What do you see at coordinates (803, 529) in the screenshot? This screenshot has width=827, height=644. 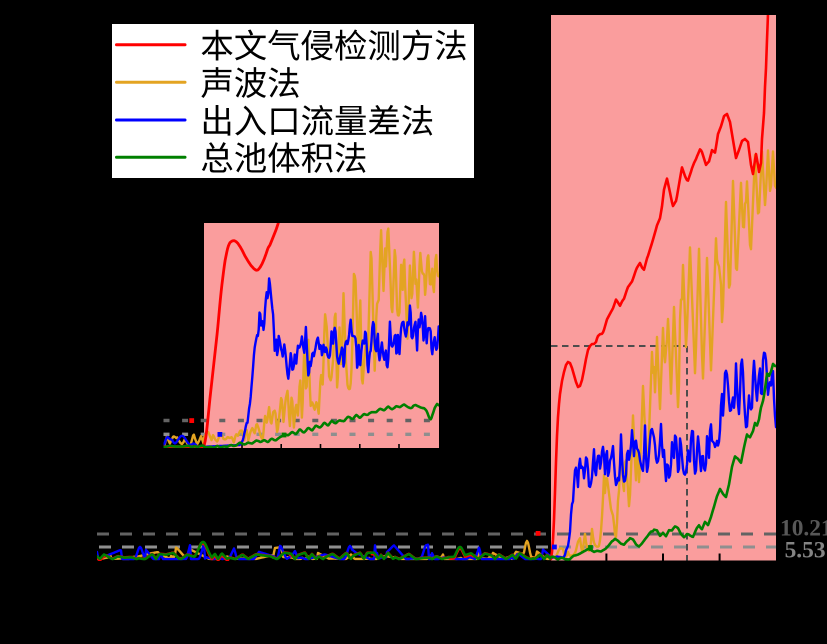 I see `svg-text: 10.21` at bounding box center [803, 529].